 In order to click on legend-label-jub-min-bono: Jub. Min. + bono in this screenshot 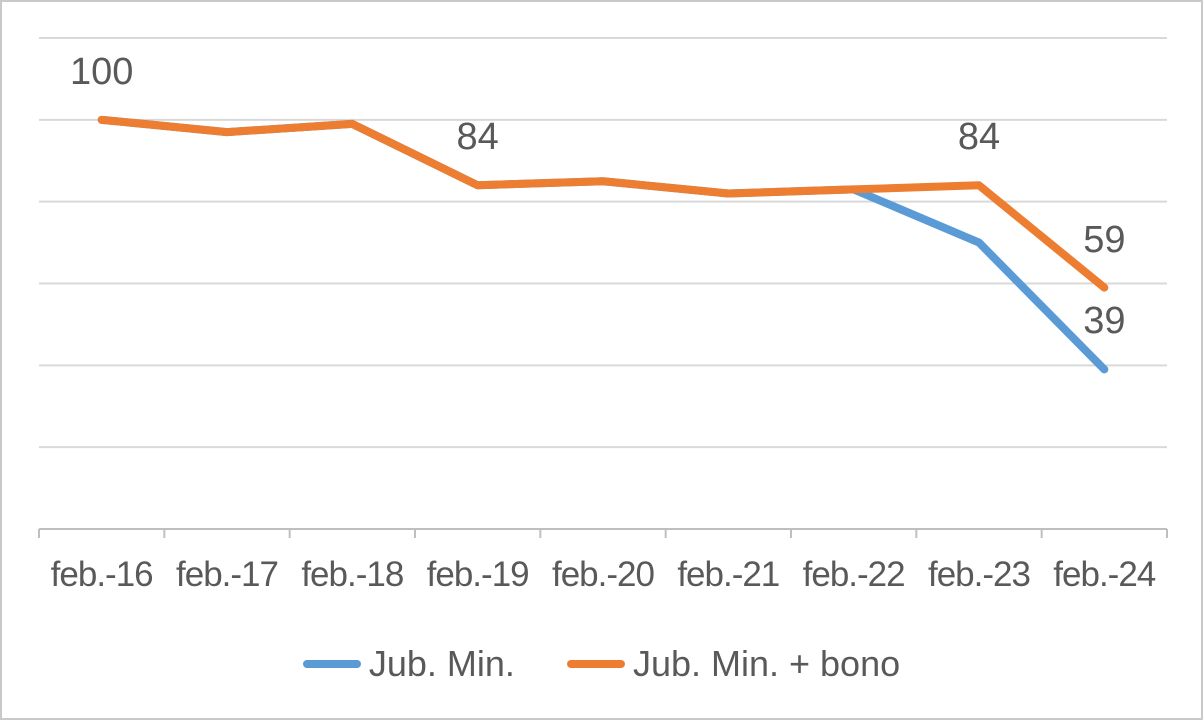, I will do `click(766, 663)`.